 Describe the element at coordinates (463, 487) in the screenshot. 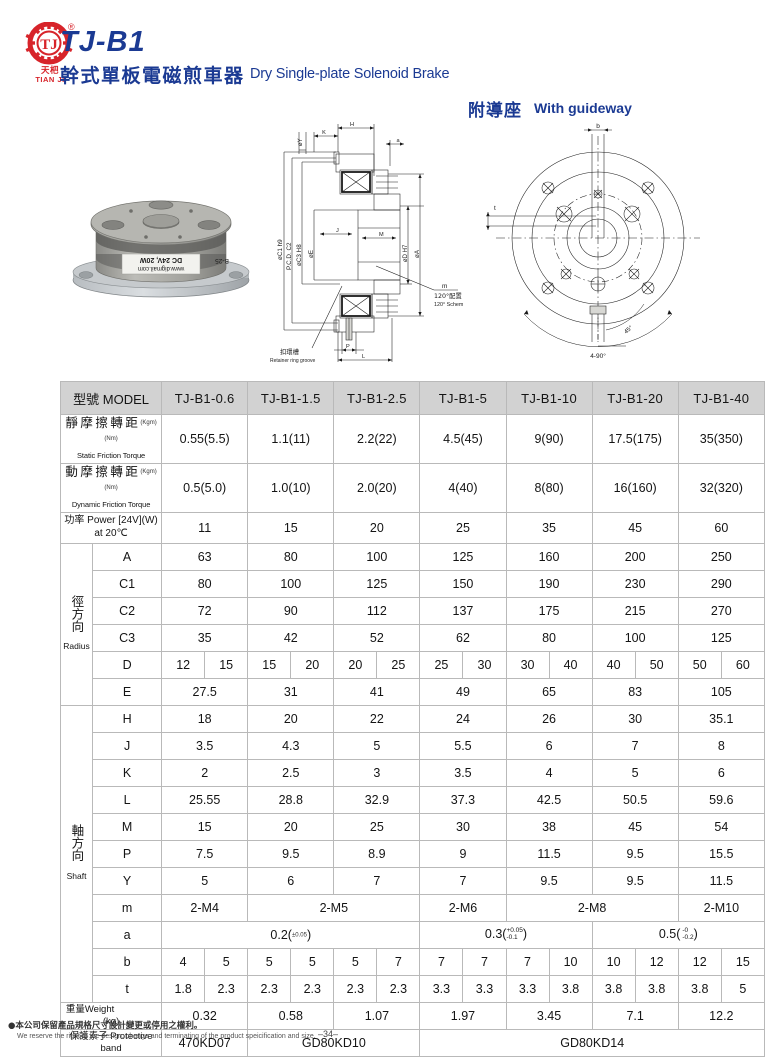

I see `dynamic-torque-v4: 4(40)` at that location.